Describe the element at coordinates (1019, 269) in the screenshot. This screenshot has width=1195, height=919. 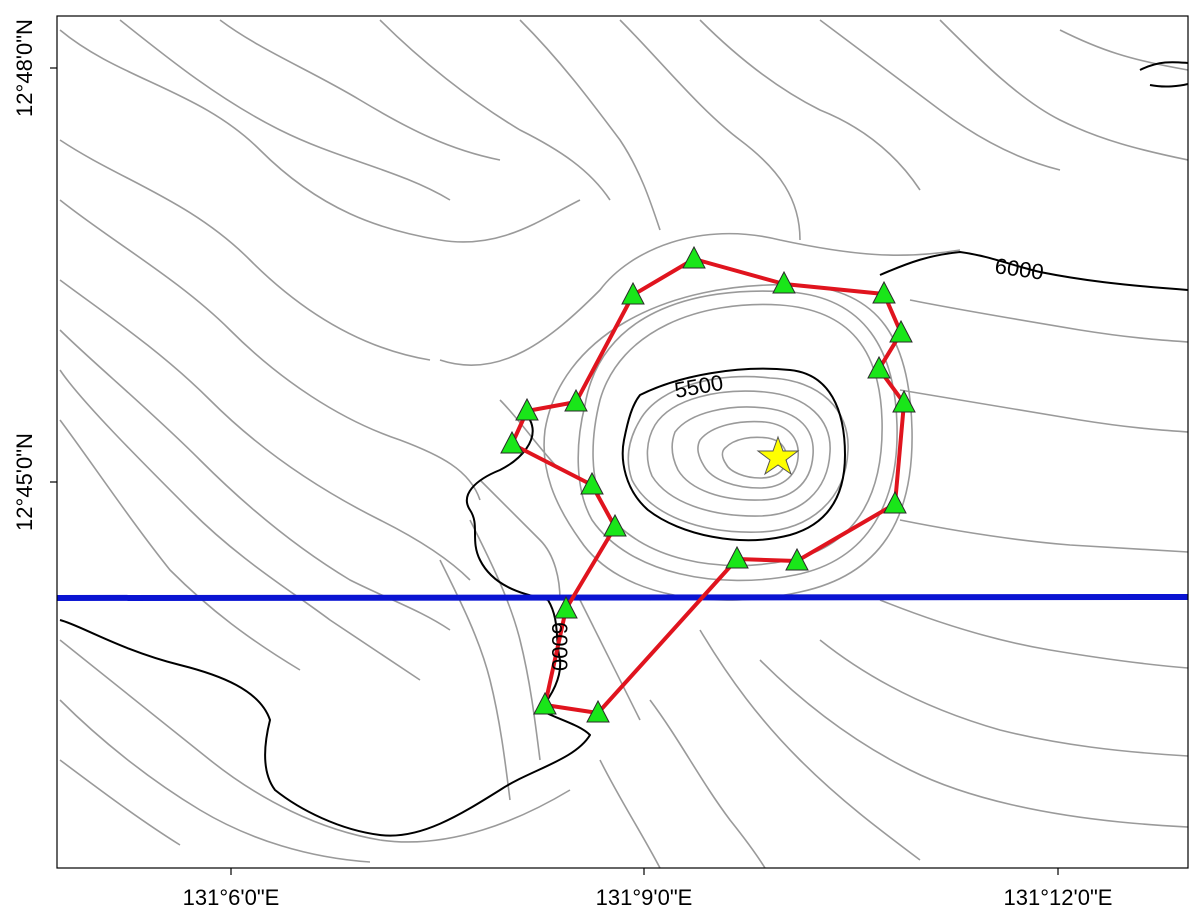
I see `contour-label-6000-north: 6000` at that location.